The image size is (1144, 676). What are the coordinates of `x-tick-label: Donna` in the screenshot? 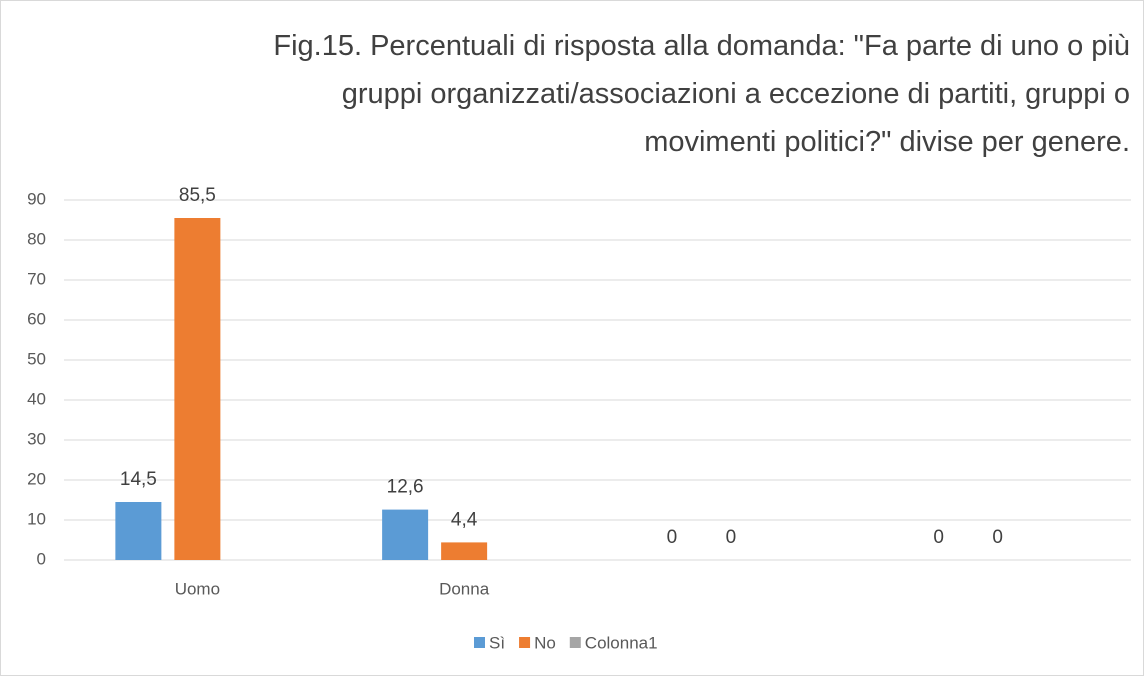 It's located at (464, 588).